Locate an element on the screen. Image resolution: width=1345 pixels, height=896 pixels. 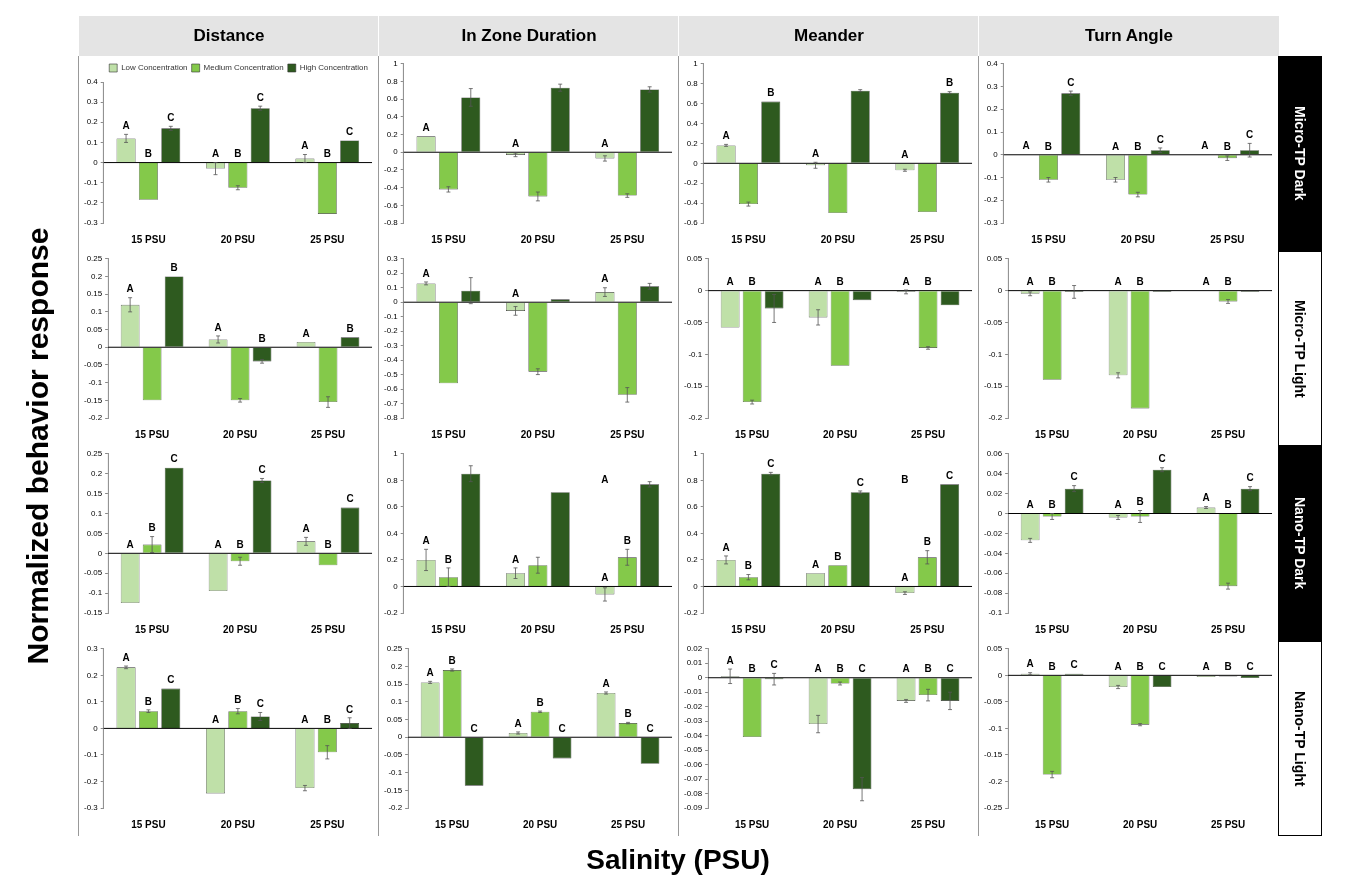
y-tick-label: -0.08 is located at coordinates (693, 793).